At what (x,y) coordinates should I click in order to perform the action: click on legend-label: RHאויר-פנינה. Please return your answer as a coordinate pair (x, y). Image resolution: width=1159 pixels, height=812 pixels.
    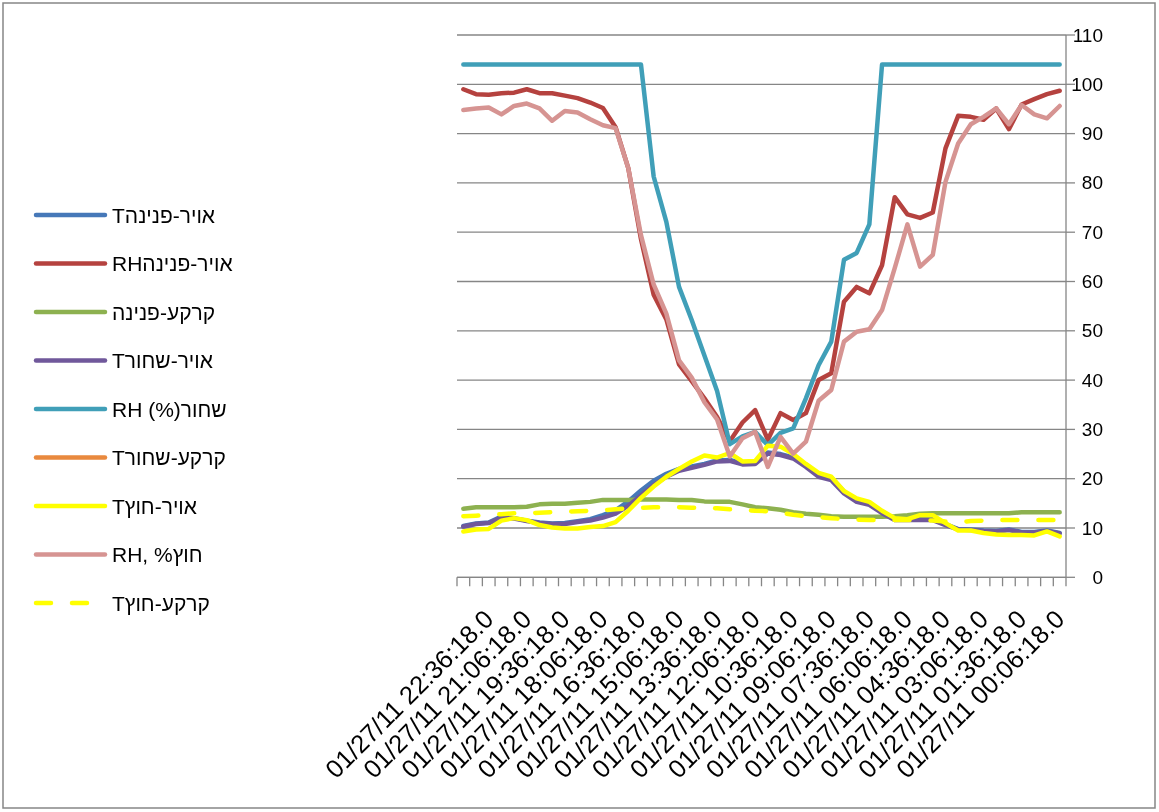
    Looking at the image, I should click on (172, 263).